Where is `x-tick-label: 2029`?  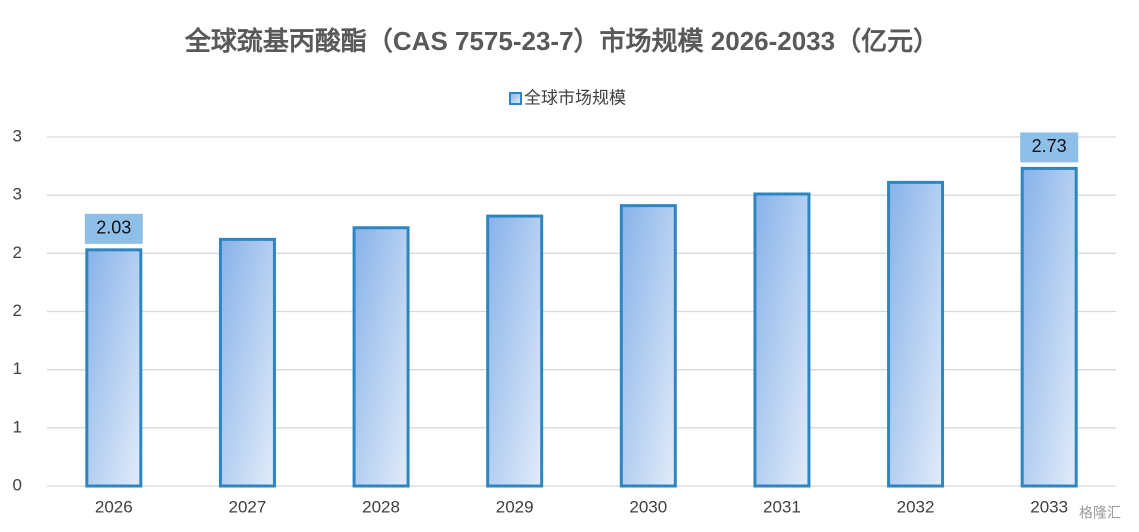 x-tick-label: 2029 is located at coordinates (515, 506).